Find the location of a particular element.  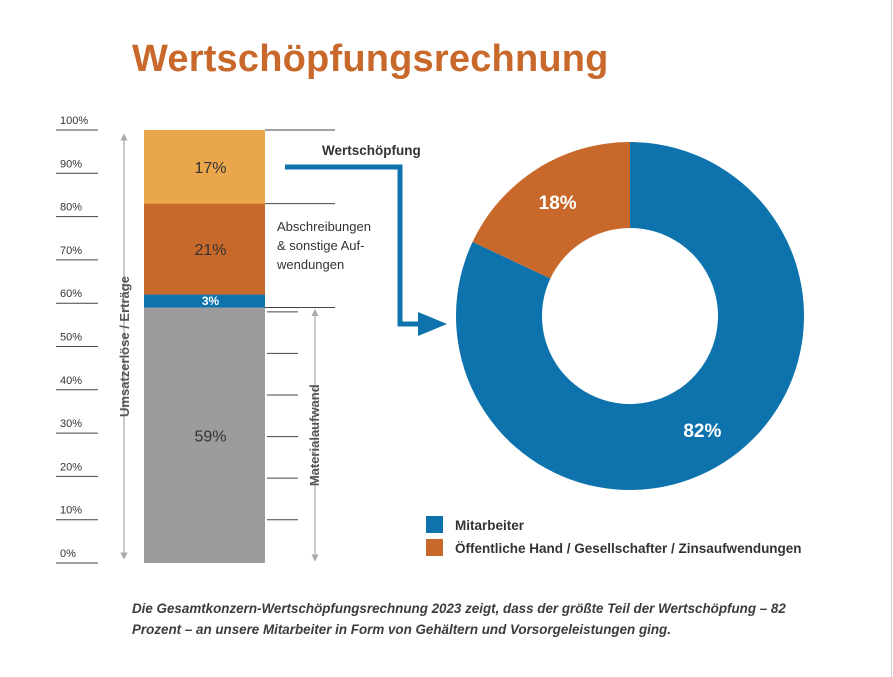

bar-segment-label: 17% is located at coordinates (210, 168).